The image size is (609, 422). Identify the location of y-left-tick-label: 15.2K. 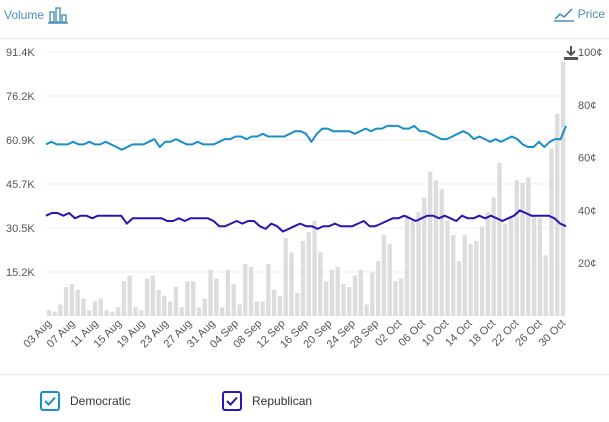
(20, 273).